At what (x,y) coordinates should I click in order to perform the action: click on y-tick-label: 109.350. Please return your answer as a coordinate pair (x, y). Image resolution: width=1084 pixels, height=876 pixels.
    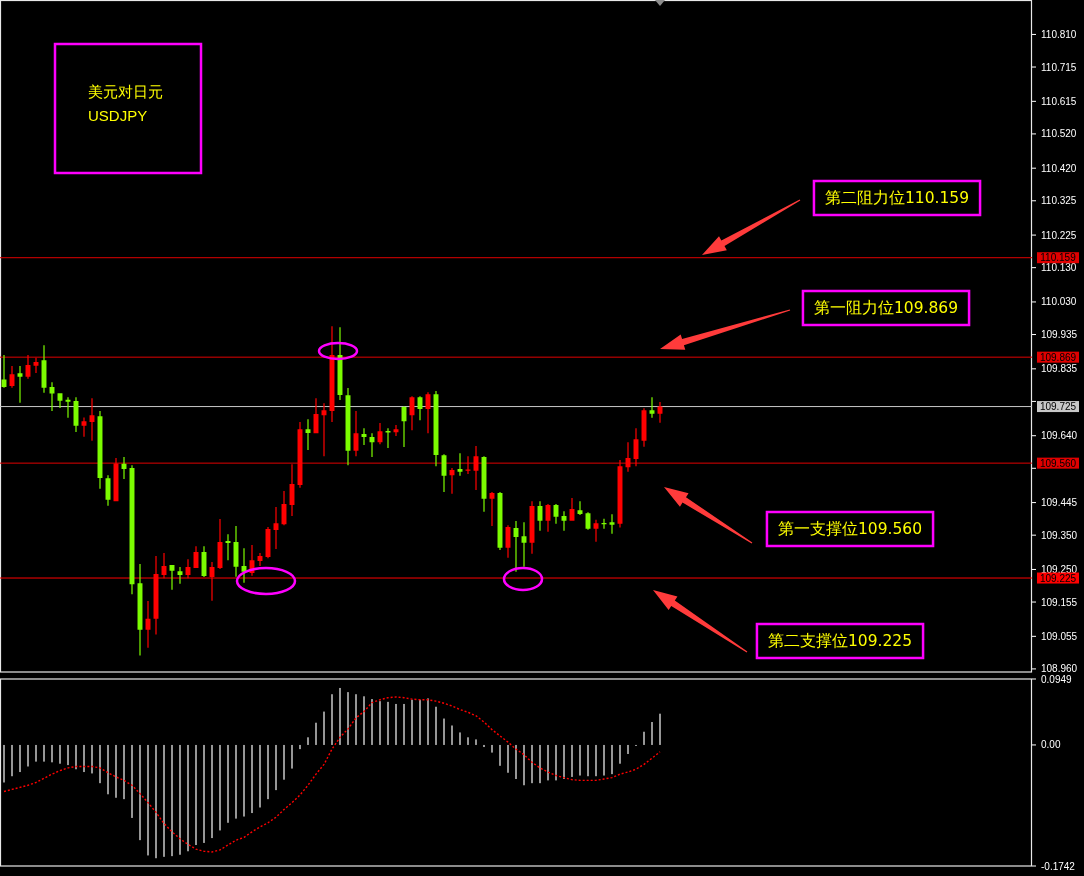
    Looking at the image, I should click on (1059, 535).